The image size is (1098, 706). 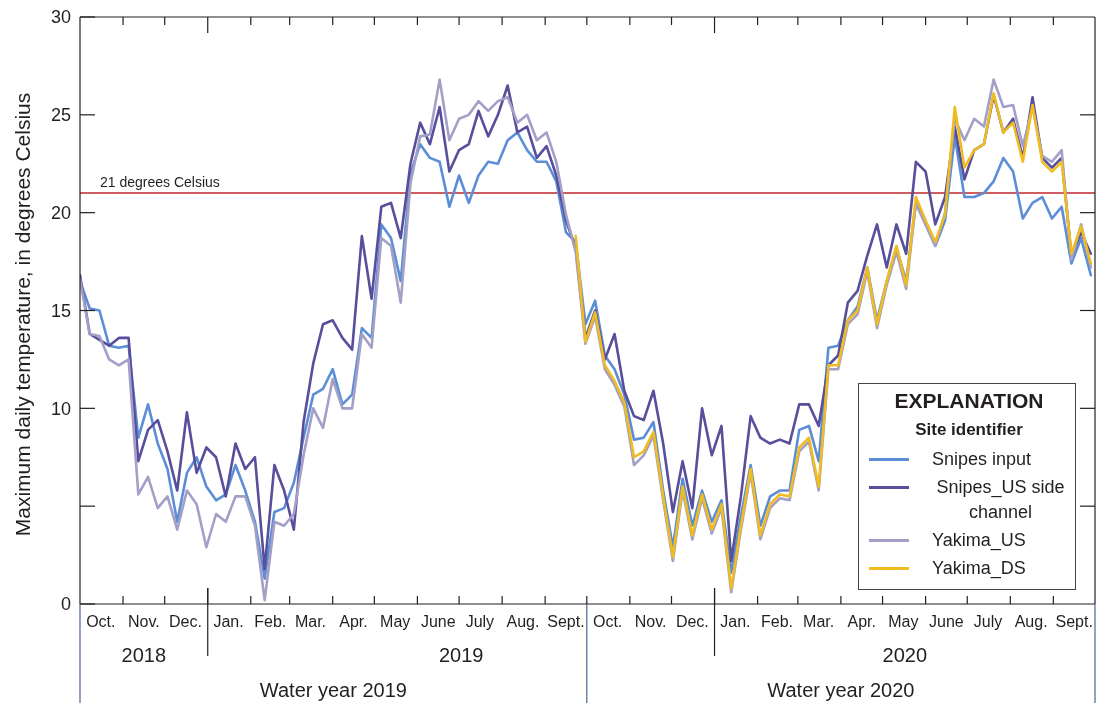 I want to click on y-tick-label: 25, so click(x=60, y=115).